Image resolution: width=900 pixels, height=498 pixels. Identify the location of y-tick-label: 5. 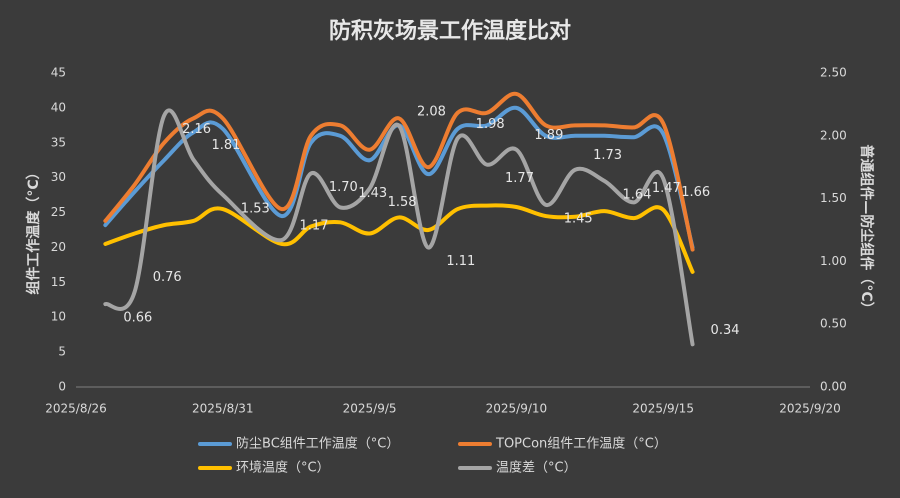
(62, 352).